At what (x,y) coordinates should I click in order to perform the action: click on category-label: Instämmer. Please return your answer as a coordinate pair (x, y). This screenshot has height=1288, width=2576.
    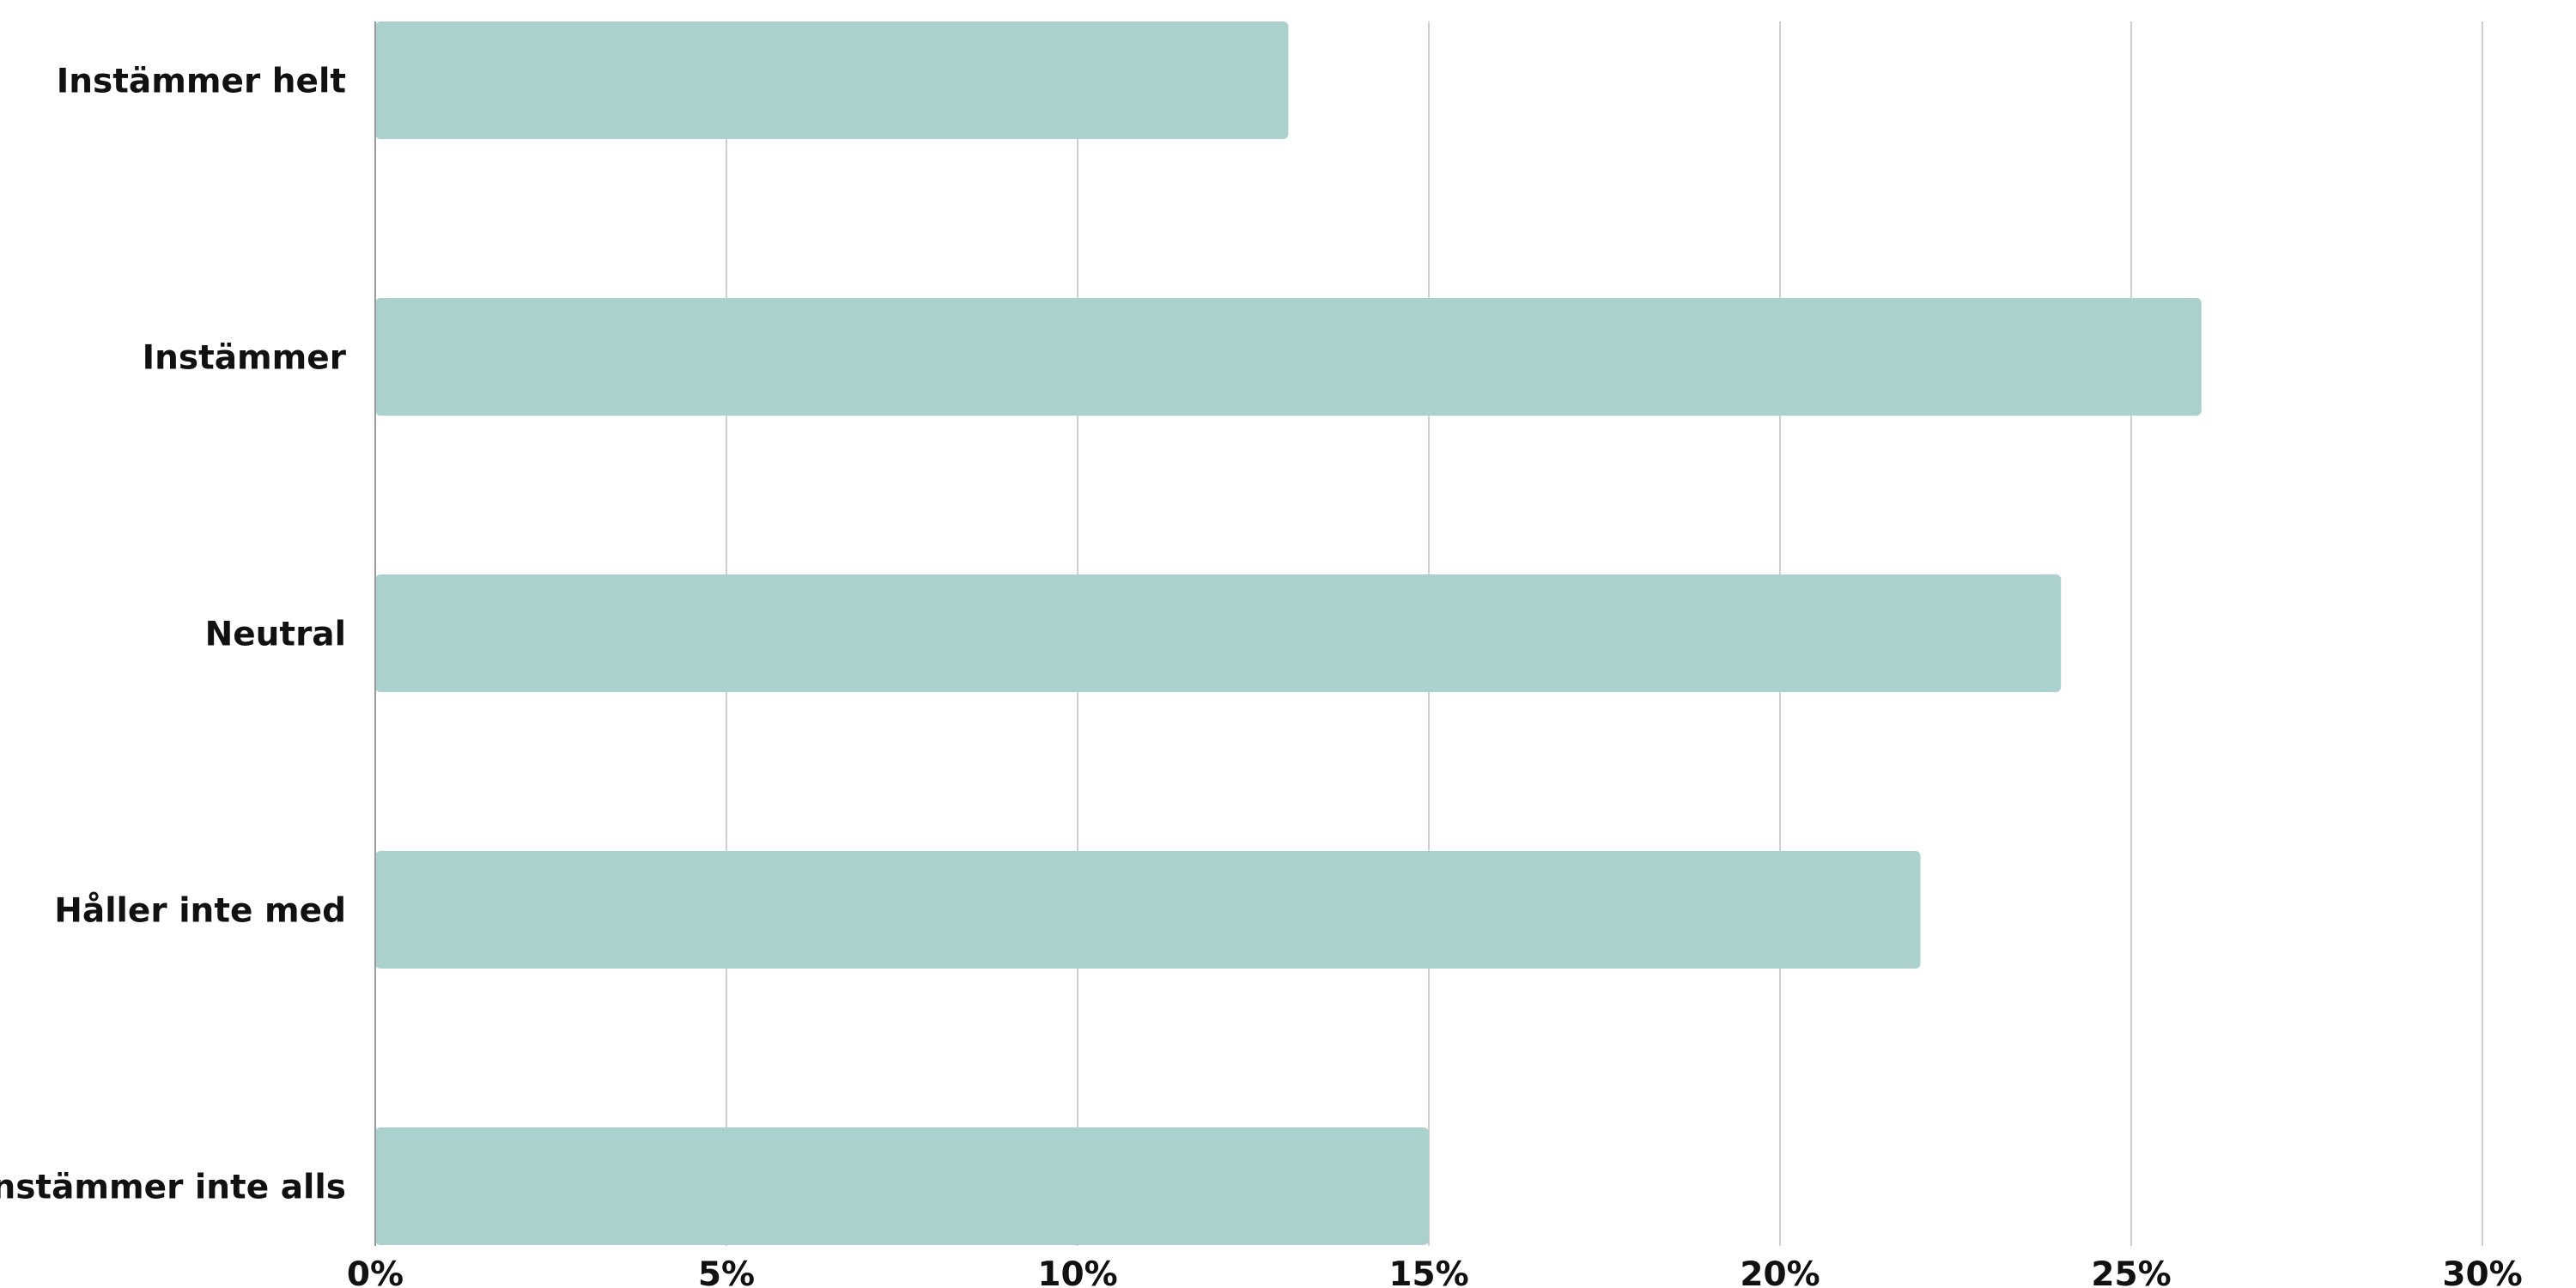
    Looking at the image, I should click on (245, 358).